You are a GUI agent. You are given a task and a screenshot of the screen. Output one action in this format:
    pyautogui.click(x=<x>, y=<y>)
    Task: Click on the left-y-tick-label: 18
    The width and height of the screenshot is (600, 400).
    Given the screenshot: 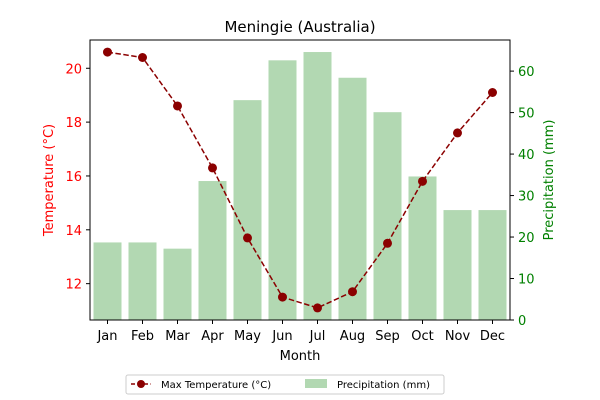 What is the action you would take?
    pyautogui.click(x=73, y=123)
    